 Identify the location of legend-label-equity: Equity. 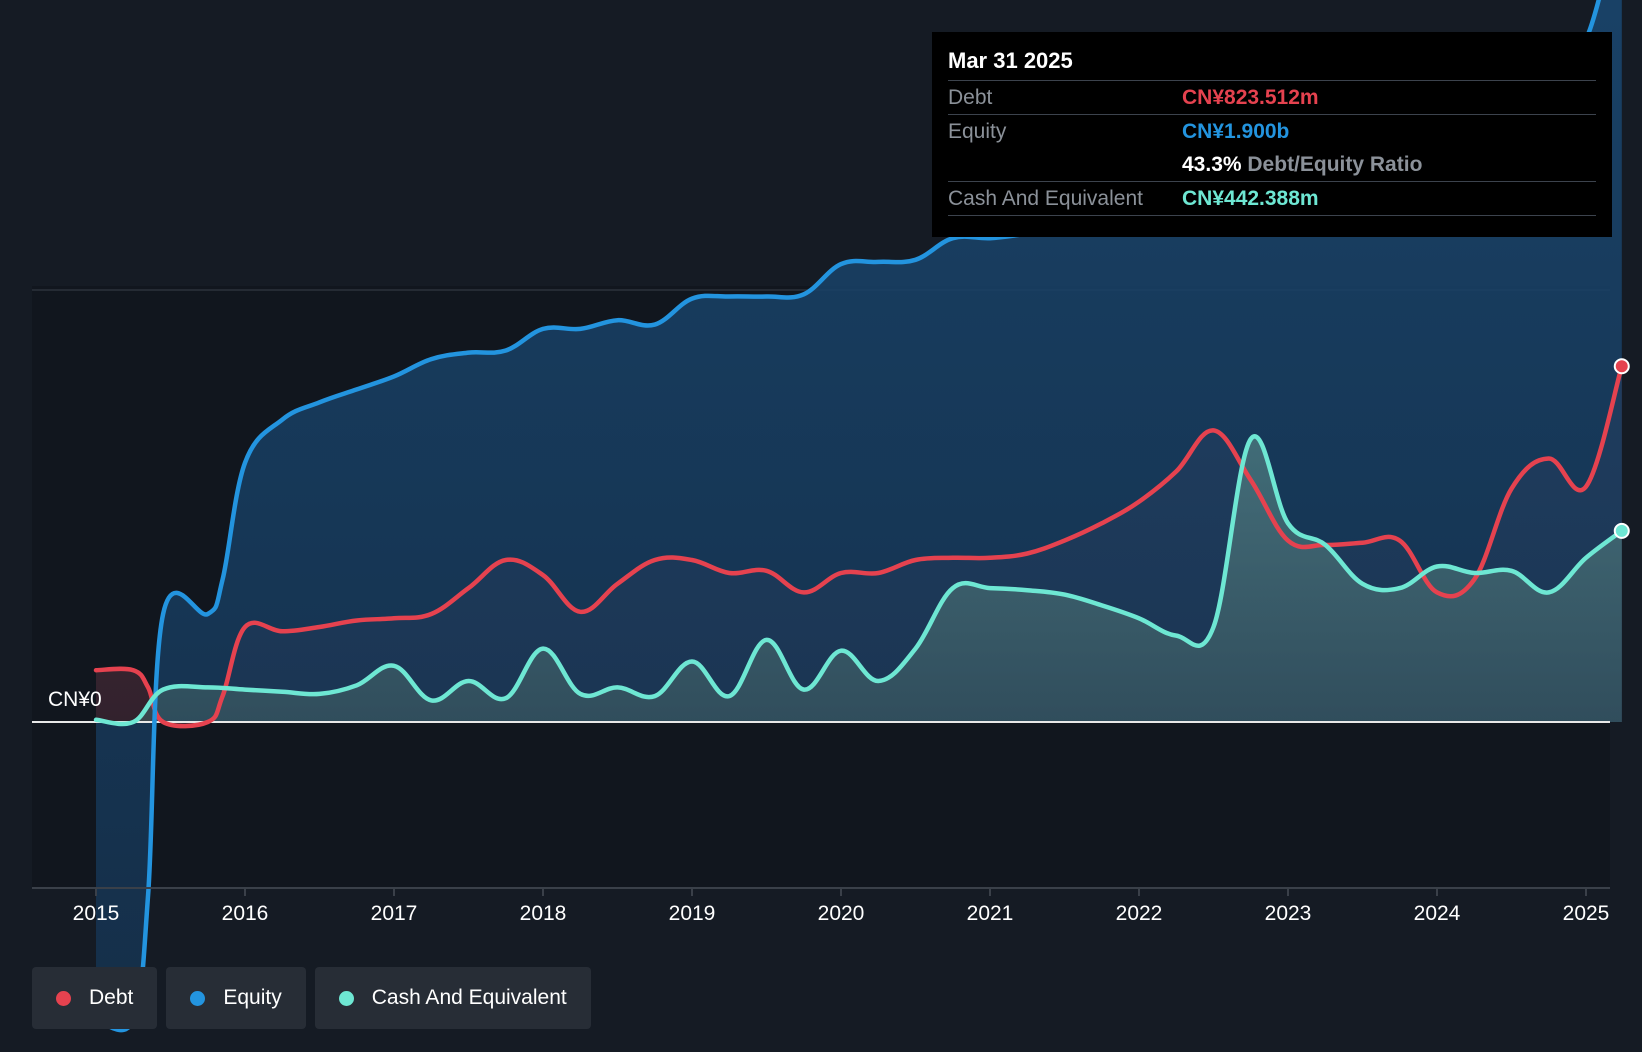
(252, 997).